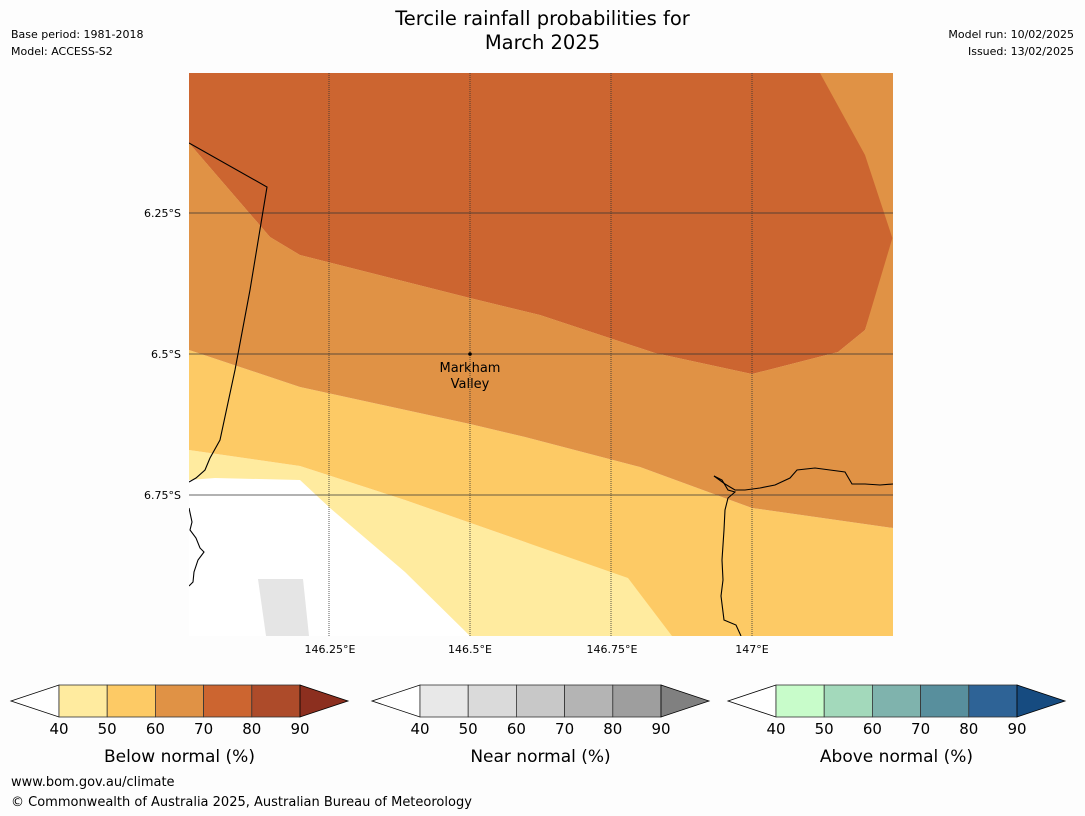 This screenshot has height=816, width=1085. I want to click on colorbar-above-tick-90: 90, so click(1016, 729).